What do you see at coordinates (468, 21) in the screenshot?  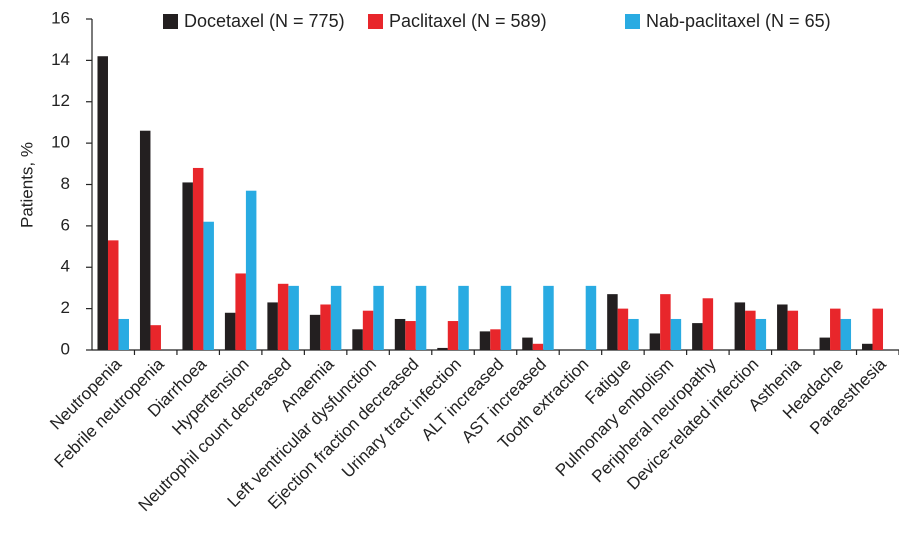 I see `legend-label: Paclitaxel (N = 589)` at bounding box center [468, 21].